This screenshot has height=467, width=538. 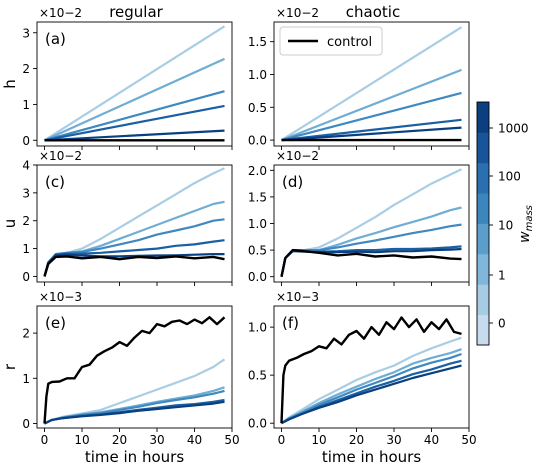 I want to click on colorbar-frame, so click(x=483, y=223).